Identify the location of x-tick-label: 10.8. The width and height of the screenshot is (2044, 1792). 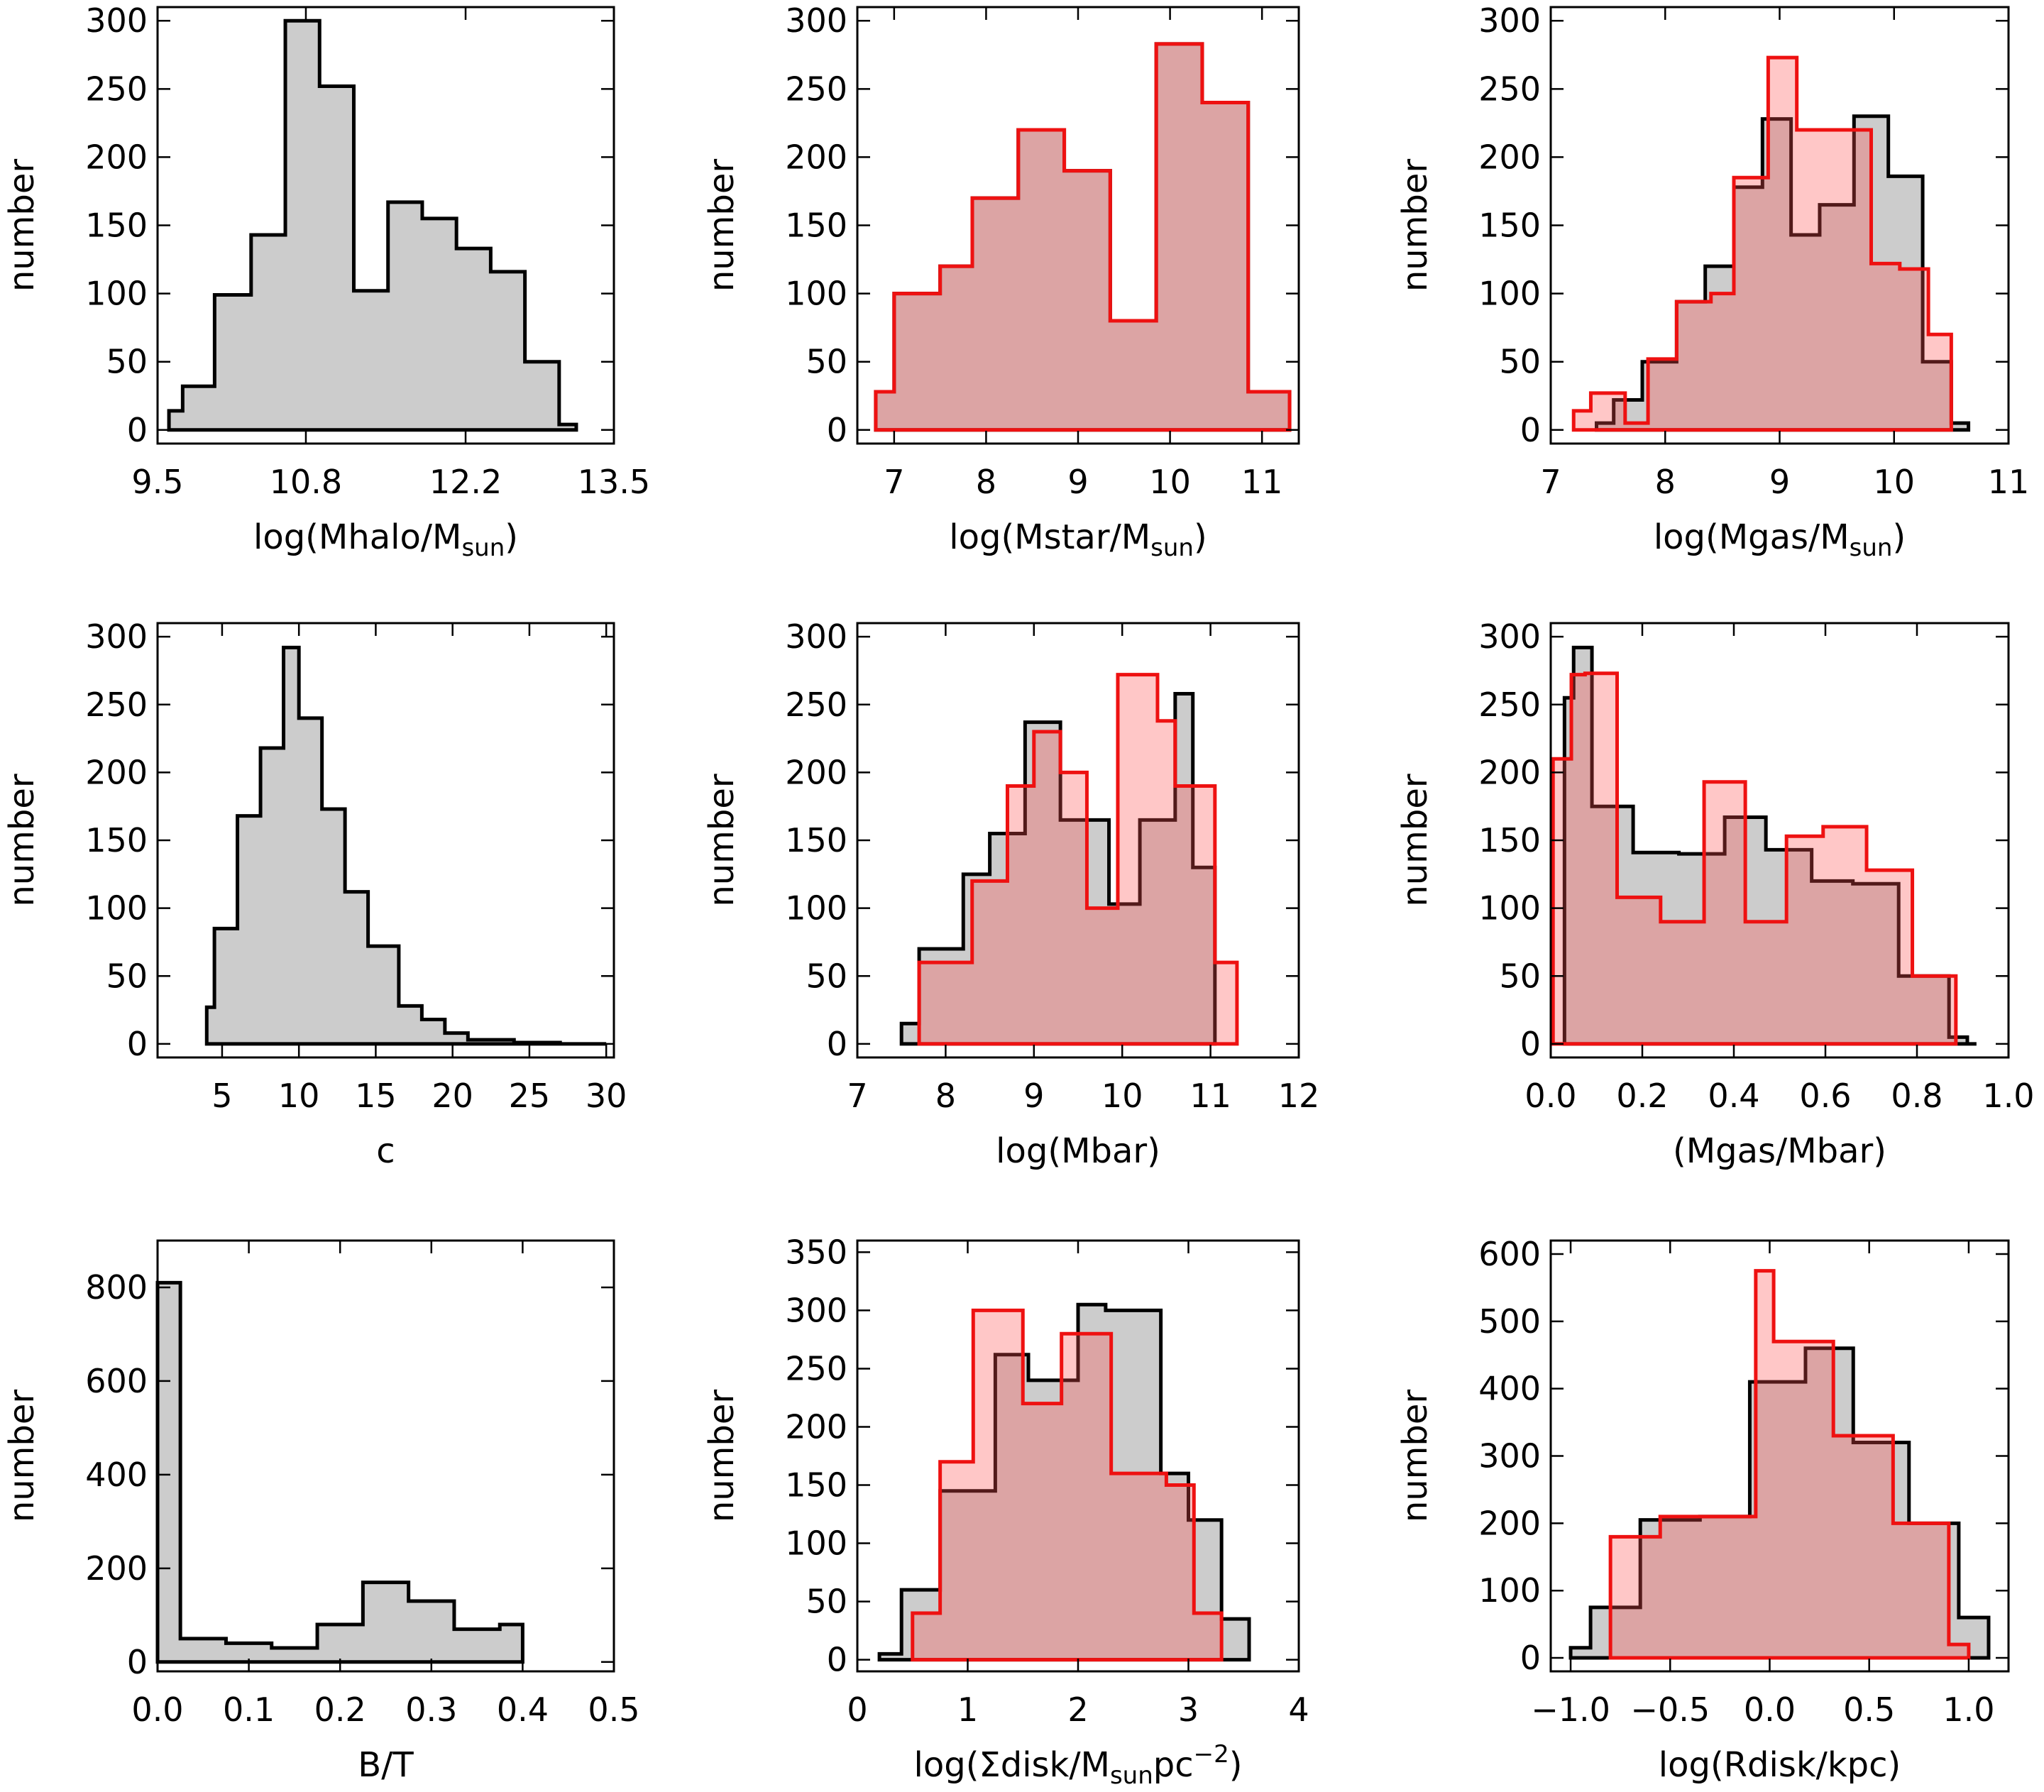
(306, 482).